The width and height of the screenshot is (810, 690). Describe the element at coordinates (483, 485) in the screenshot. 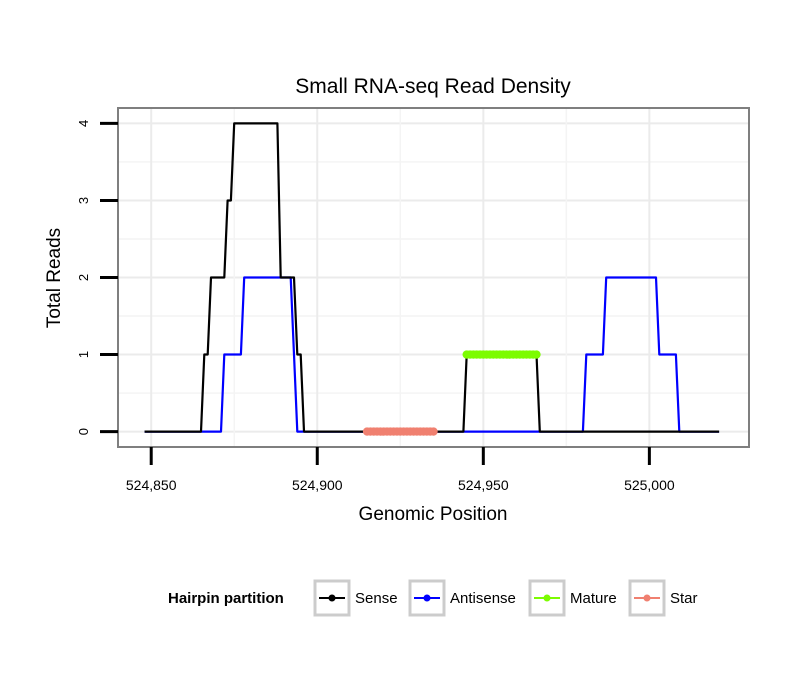

I see `x-tick-label: 524,950` at that location.